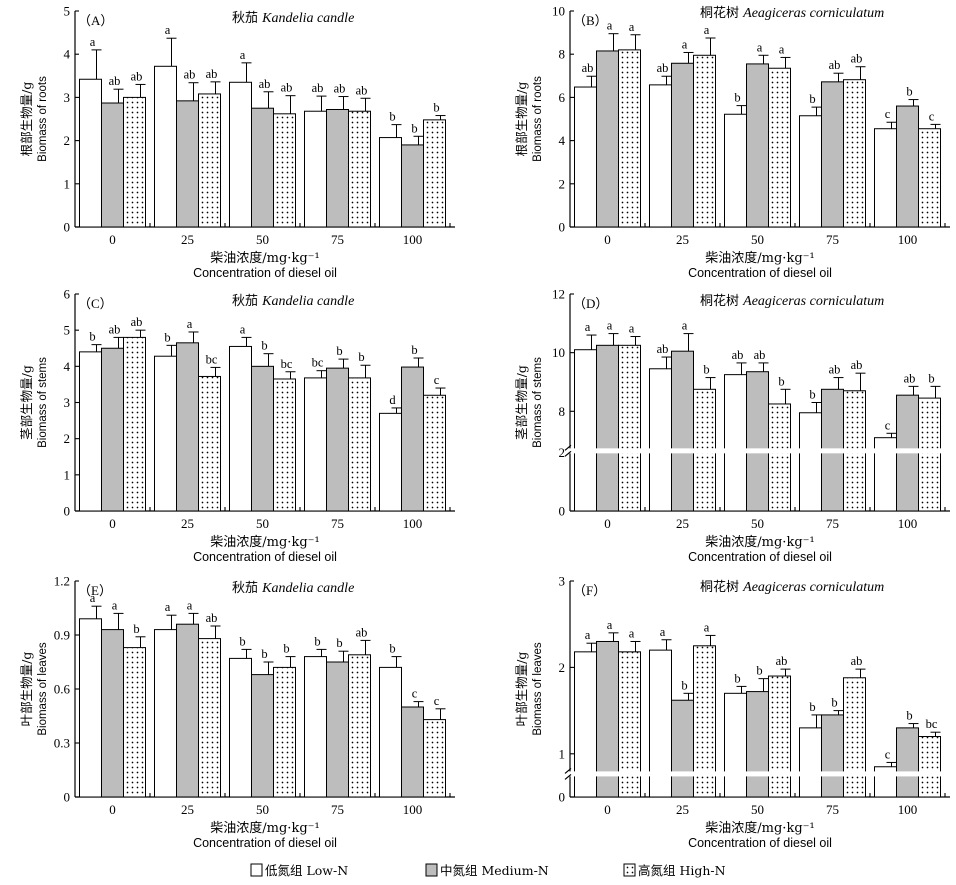 The image size is (956, 885). I want to click on panel-letter: （F）, so click(589, 590).